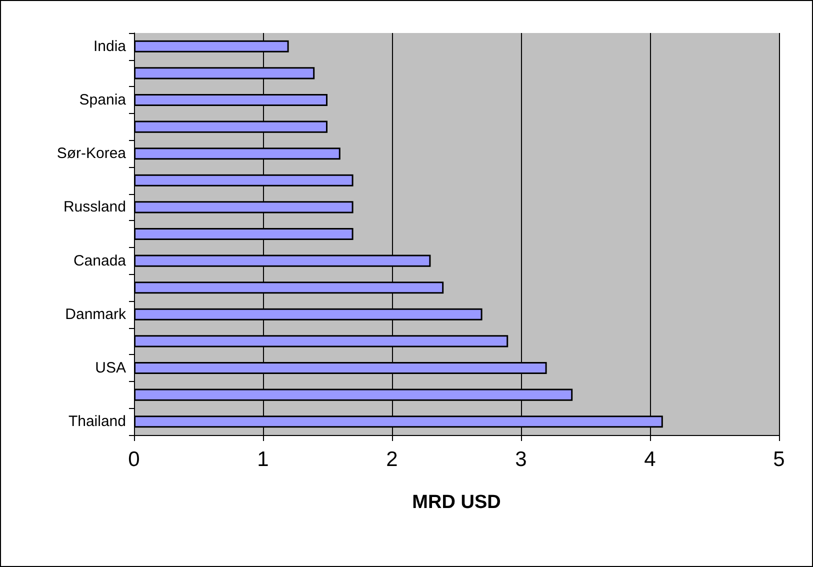 This screenshot has height=567, width=813. I want to click on y-tick-label: Sør-Korea, so click(91, 153).